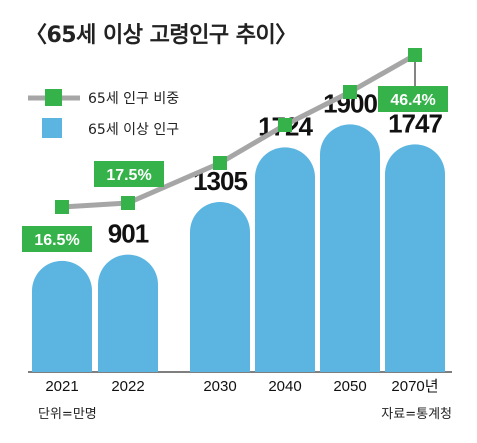 Image resolution: width=477 pixels, height=443 pixels. I want to click on legend-ratio-label: 65세 인구 비중, so click(133, 99).